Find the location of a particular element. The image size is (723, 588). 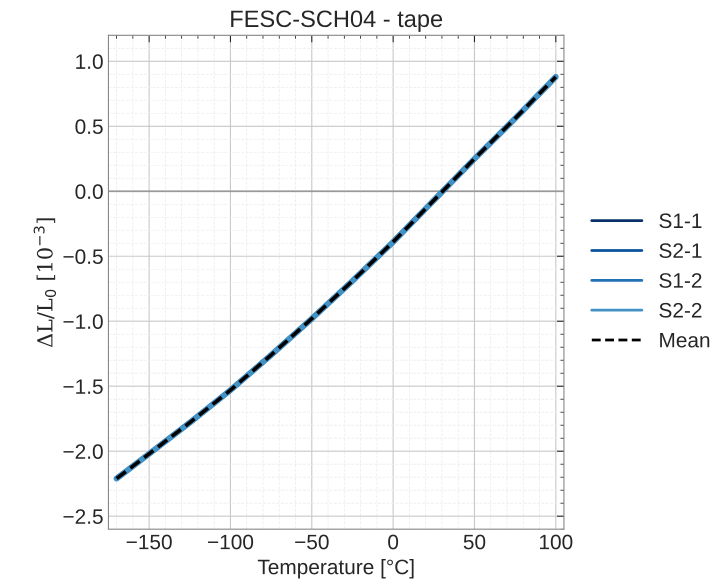

x-tick-label: −50 is located at coordinates (312, 542).